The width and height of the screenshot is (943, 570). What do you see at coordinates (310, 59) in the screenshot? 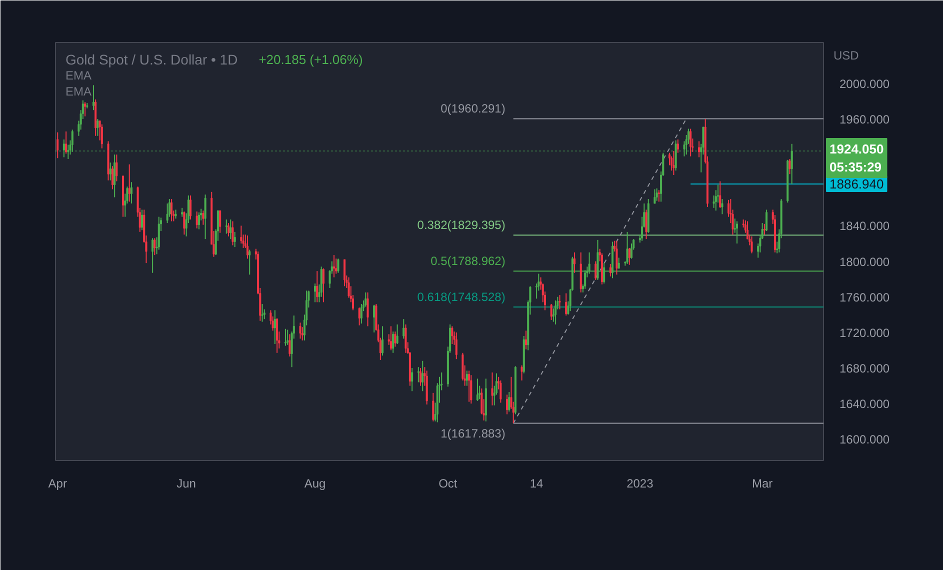
I see `text: +20.185 (+1.06%)` at bounding box center [310, 59].